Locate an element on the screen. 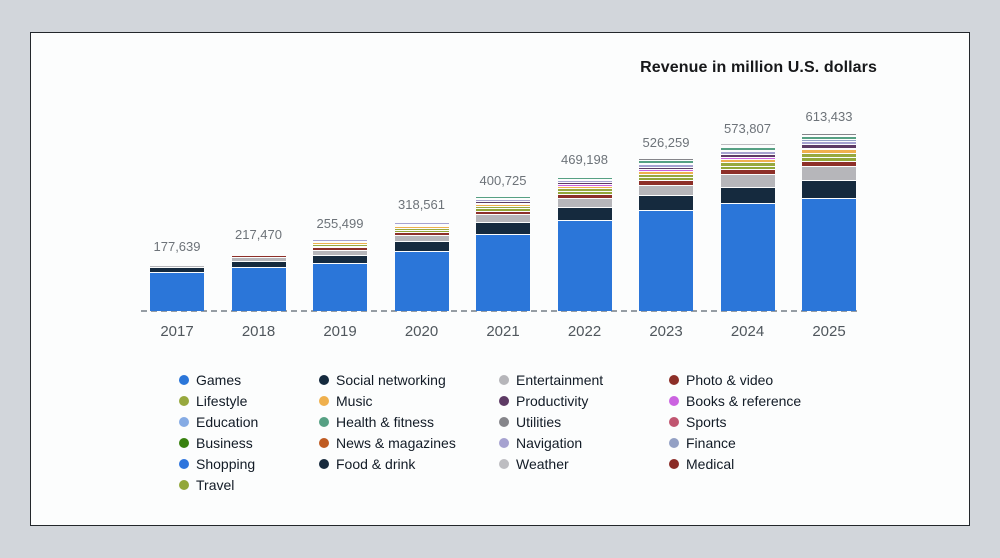  bar-2022: 469,198 is located at coordinates (584, 231).